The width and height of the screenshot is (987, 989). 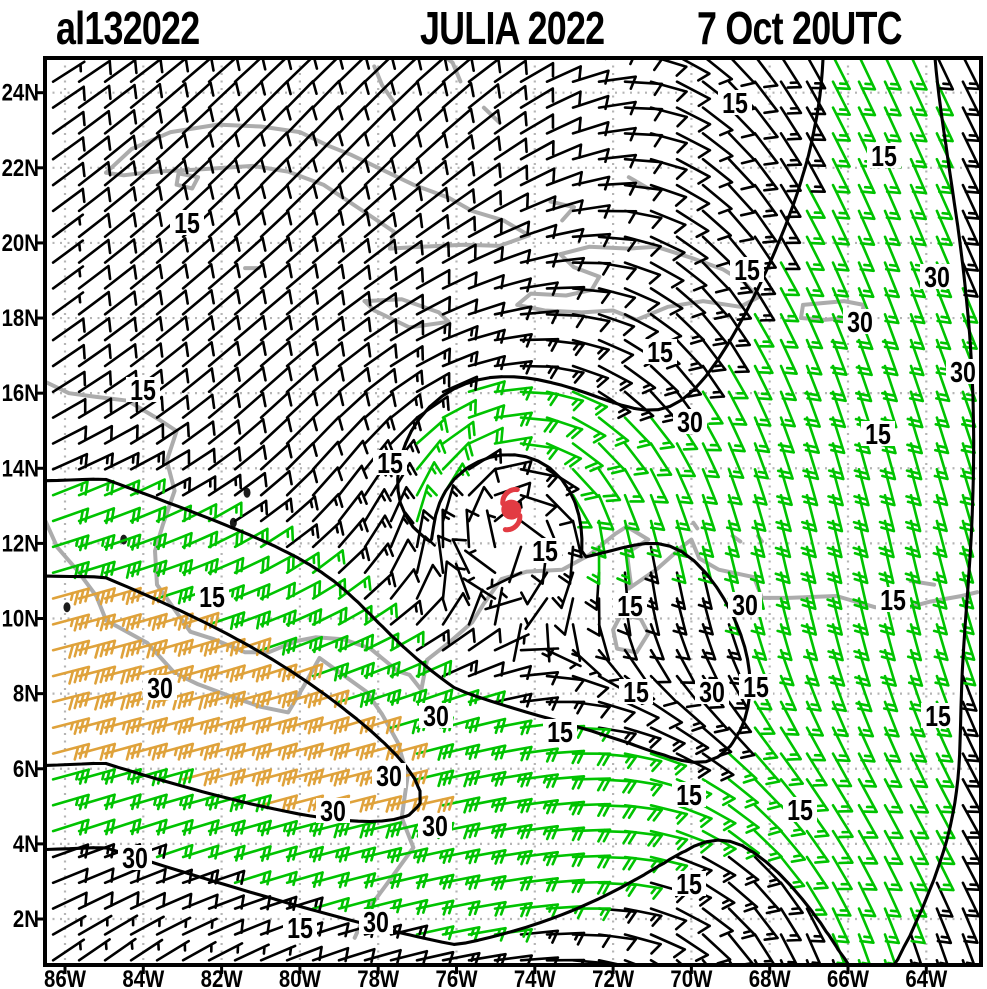 What do you see at coordinates (317, 180) in the screenshot?
I see `coastline-cuba-north` at bounding box center [317, 180].